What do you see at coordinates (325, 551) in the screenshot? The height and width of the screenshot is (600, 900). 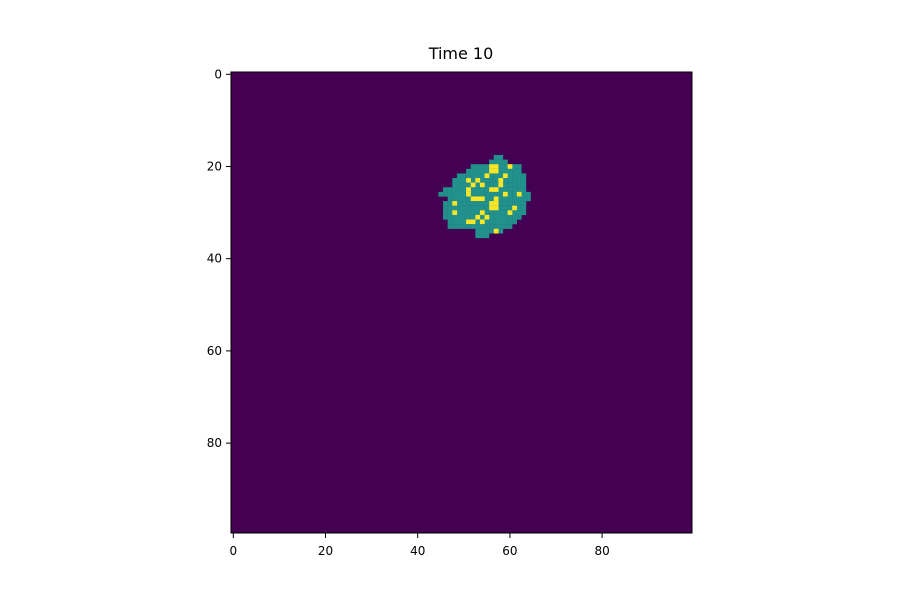 I see `x-tick-label: 20` at bounding box center [325, 551].